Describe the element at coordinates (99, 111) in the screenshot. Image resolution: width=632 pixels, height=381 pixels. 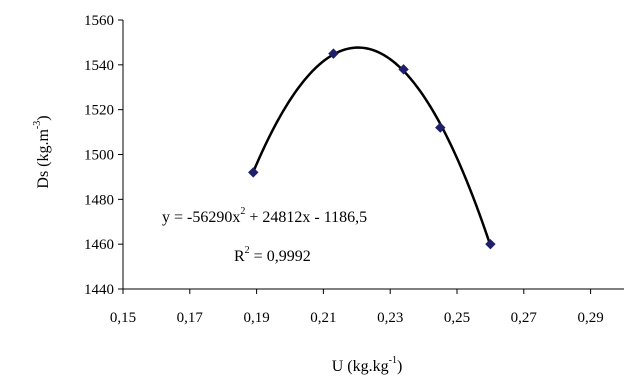
I see `y-tick-label: 1520` at that location.